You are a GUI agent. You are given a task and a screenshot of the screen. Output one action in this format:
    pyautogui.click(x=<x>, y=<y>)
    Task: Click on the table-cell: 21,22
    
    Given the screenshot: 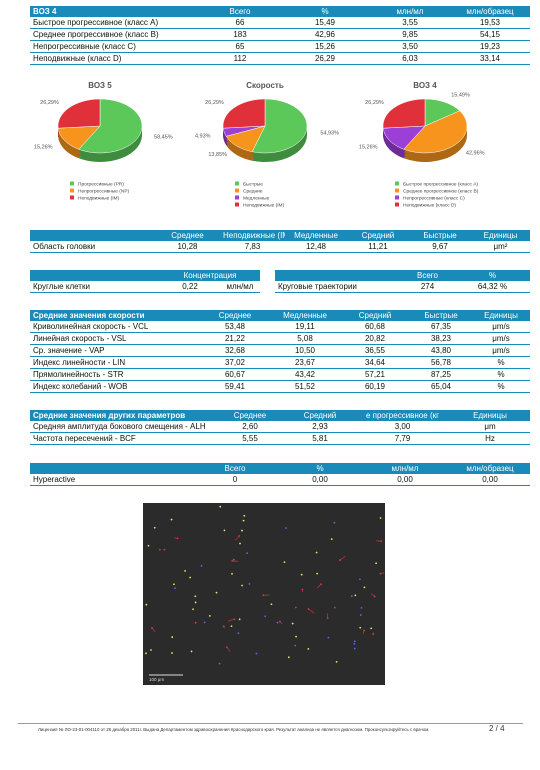 What is the action you would take?
    pyautogui.click(x=235, y=338)
    